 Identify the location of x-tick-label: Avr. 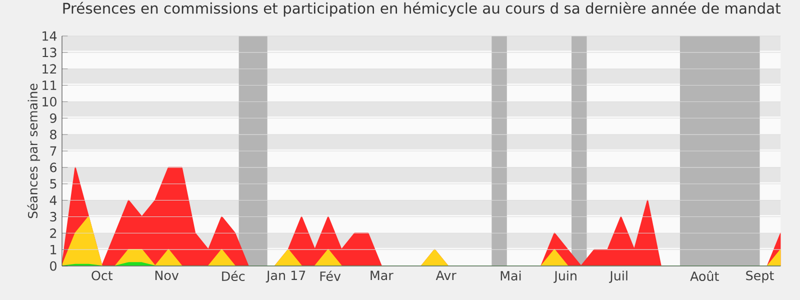
(446, 275).